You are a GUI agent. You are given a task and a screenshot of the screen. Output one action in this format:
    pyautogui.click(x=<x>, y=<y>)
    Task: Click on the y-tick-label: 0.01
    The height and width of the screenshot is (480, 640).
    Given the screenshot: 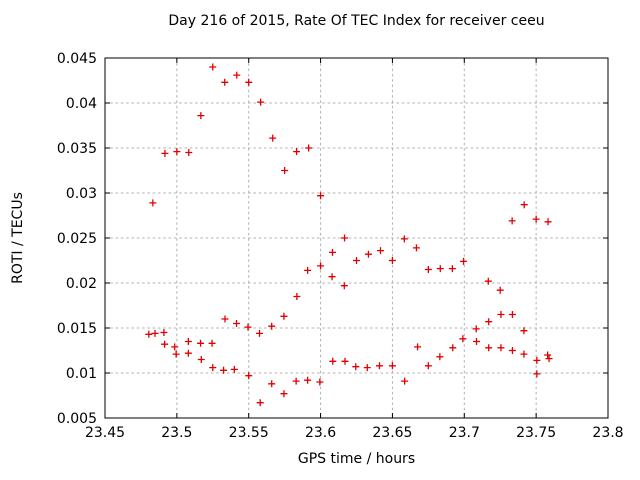 What is the action you would take?
    pyautogui.click(x=81, y=374)
    